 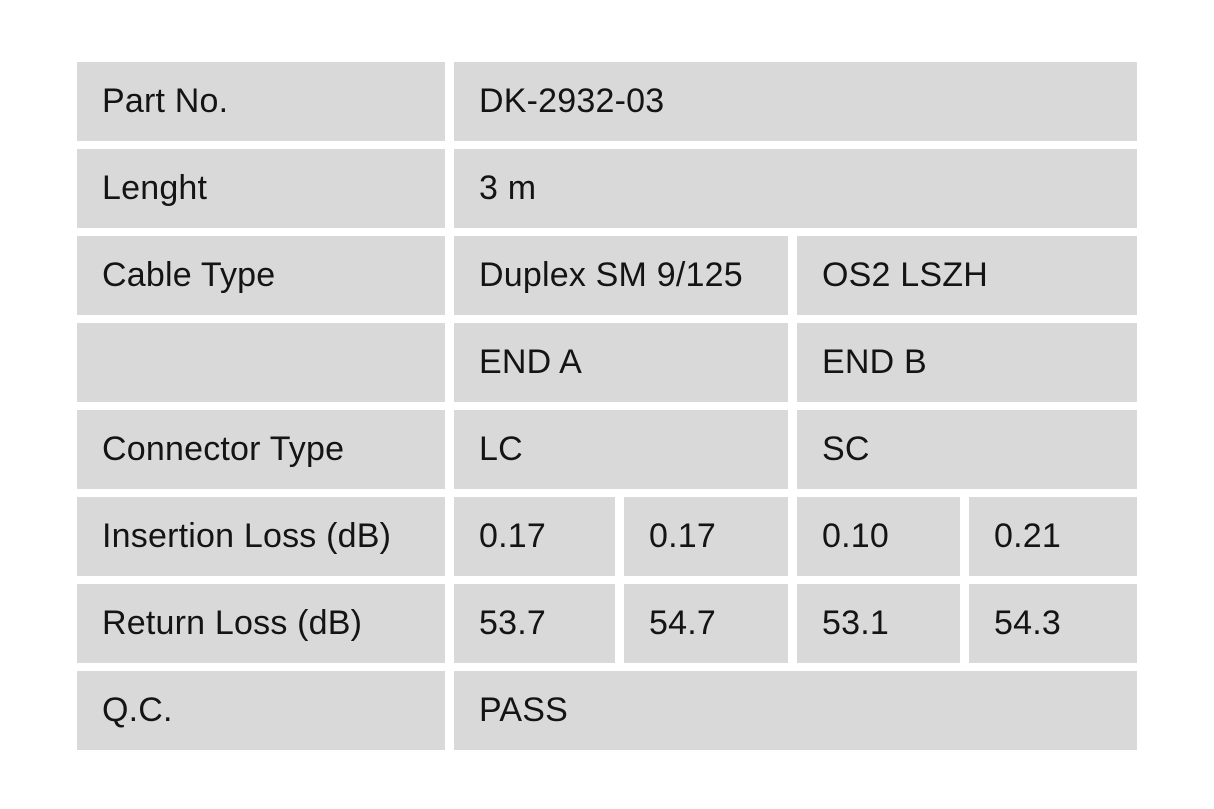 I want to click on value-return-loss-a2: 54.7, so click(x=706, y=623).